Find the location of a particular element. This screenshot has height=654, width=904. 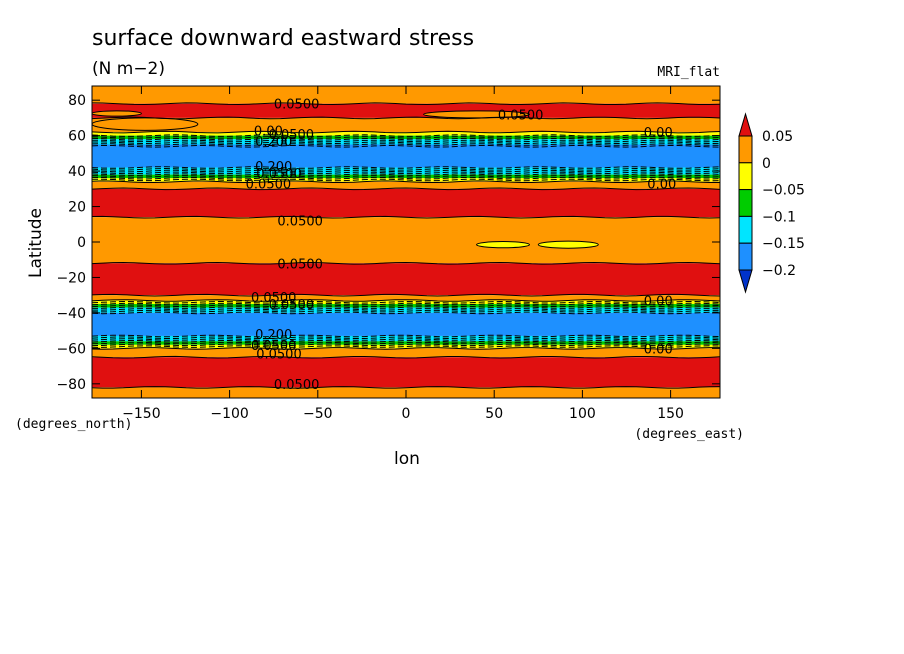

y-tick-label: −20 is located at coordinates (71, 278).